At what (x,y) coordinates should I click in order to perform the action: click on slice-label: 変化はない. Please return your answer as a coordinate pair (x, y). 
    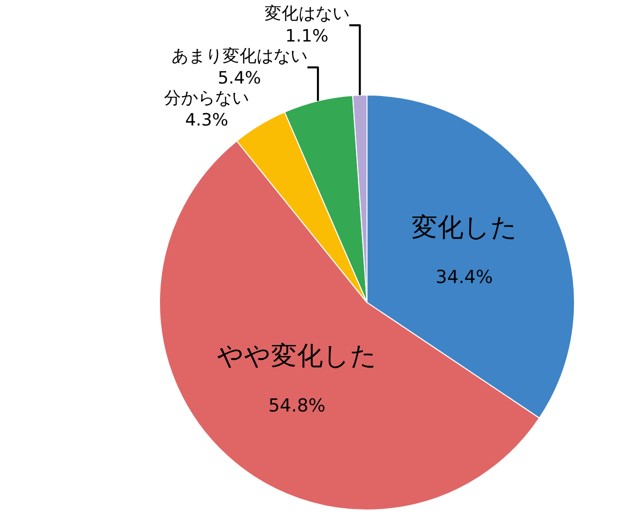
    Looking at the image, I should click on (307, 14).